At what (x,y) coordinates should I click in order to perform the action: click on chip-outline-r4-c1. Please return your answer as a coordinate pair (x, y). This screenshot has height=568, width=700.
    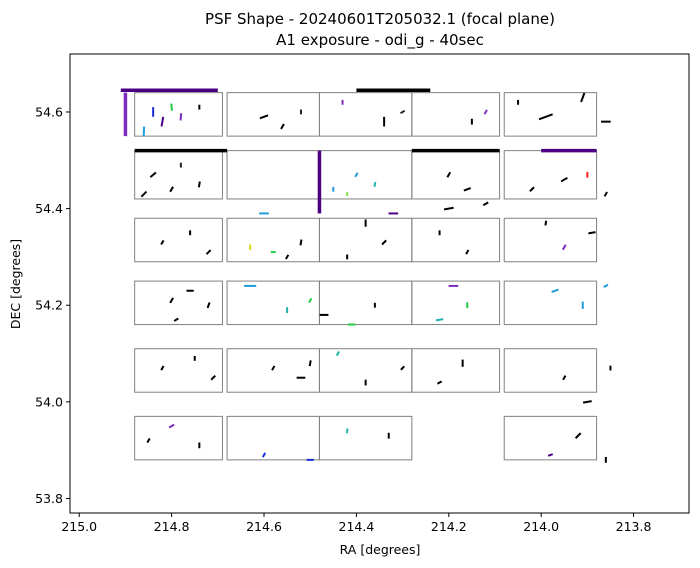
    Looking at the image, I should click on (273, 370).